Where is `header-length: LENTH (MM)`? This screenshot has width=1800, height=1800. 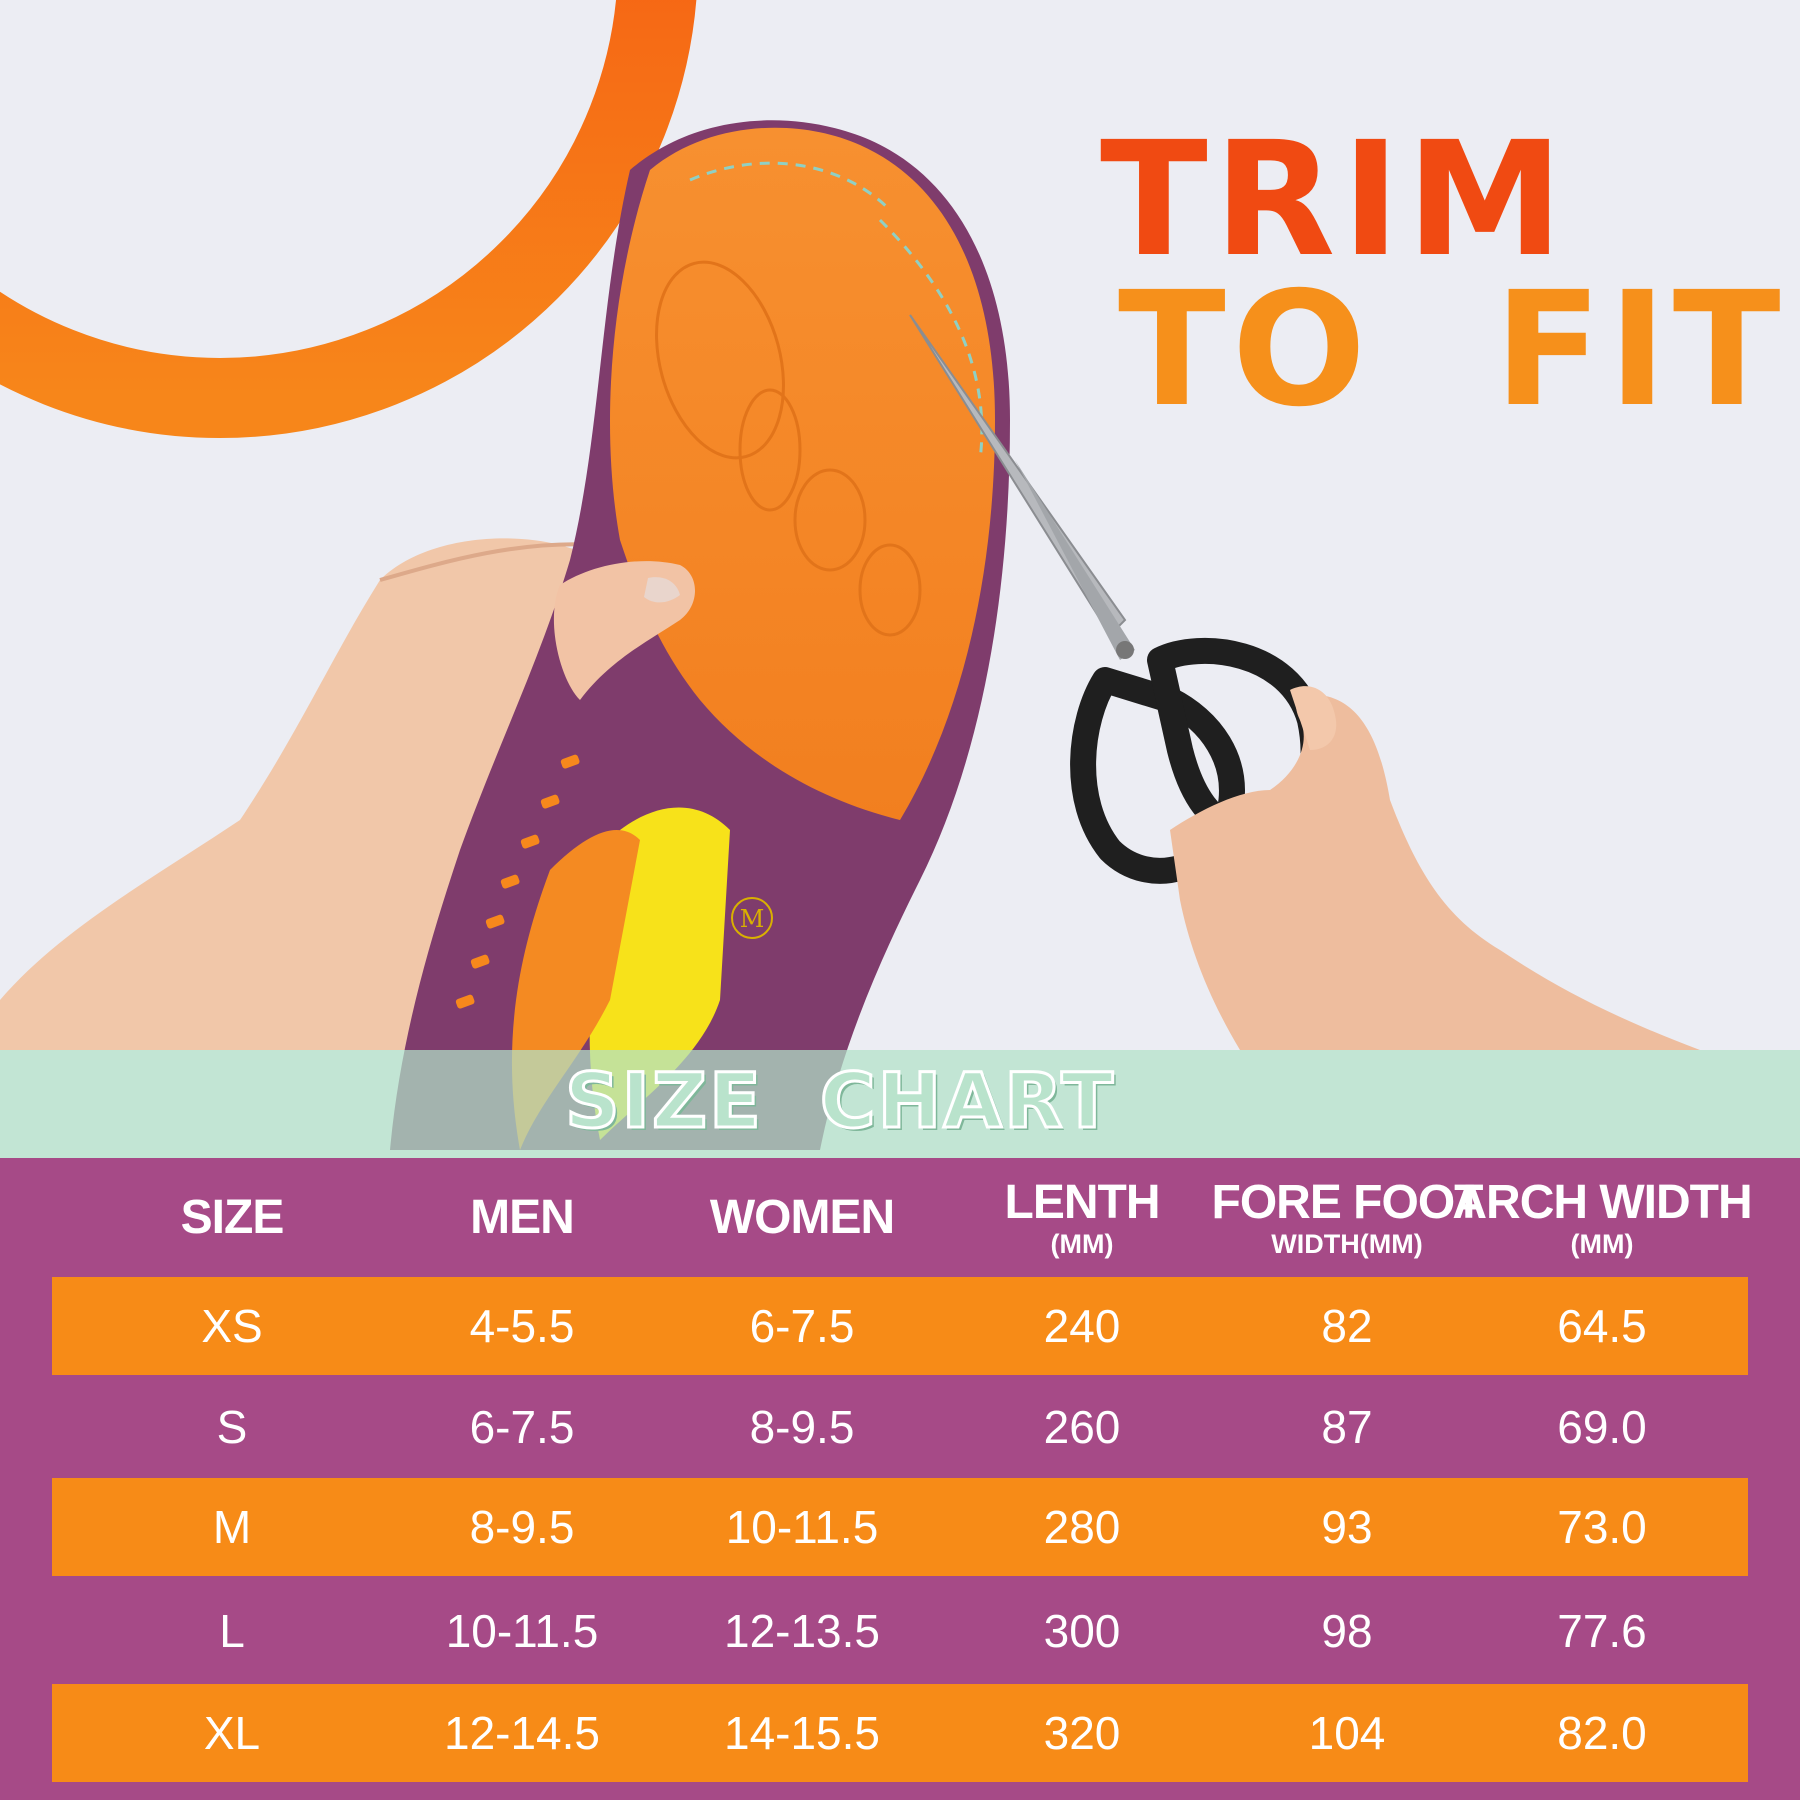 header-length: LENTH (MM) is located at coordinates (1082, 1217).